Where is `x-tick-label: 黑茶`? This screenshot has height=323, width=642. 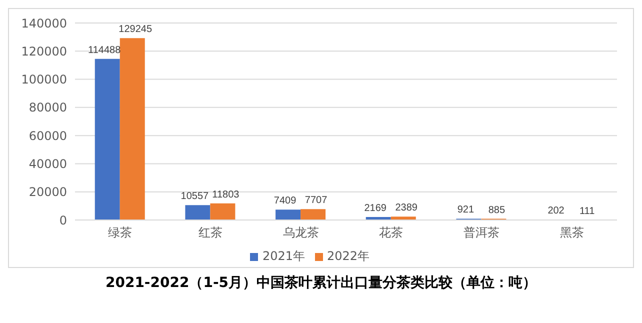 x-tick-label: 黑茶 is located at coordinates (572, 233).